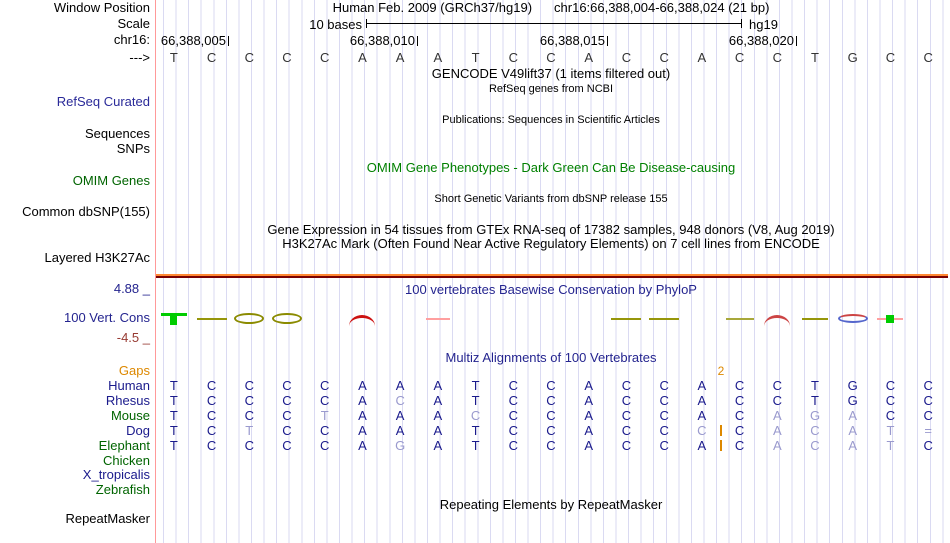  I want to click on h3k27ac-baseline-orange, so click(552, 275).